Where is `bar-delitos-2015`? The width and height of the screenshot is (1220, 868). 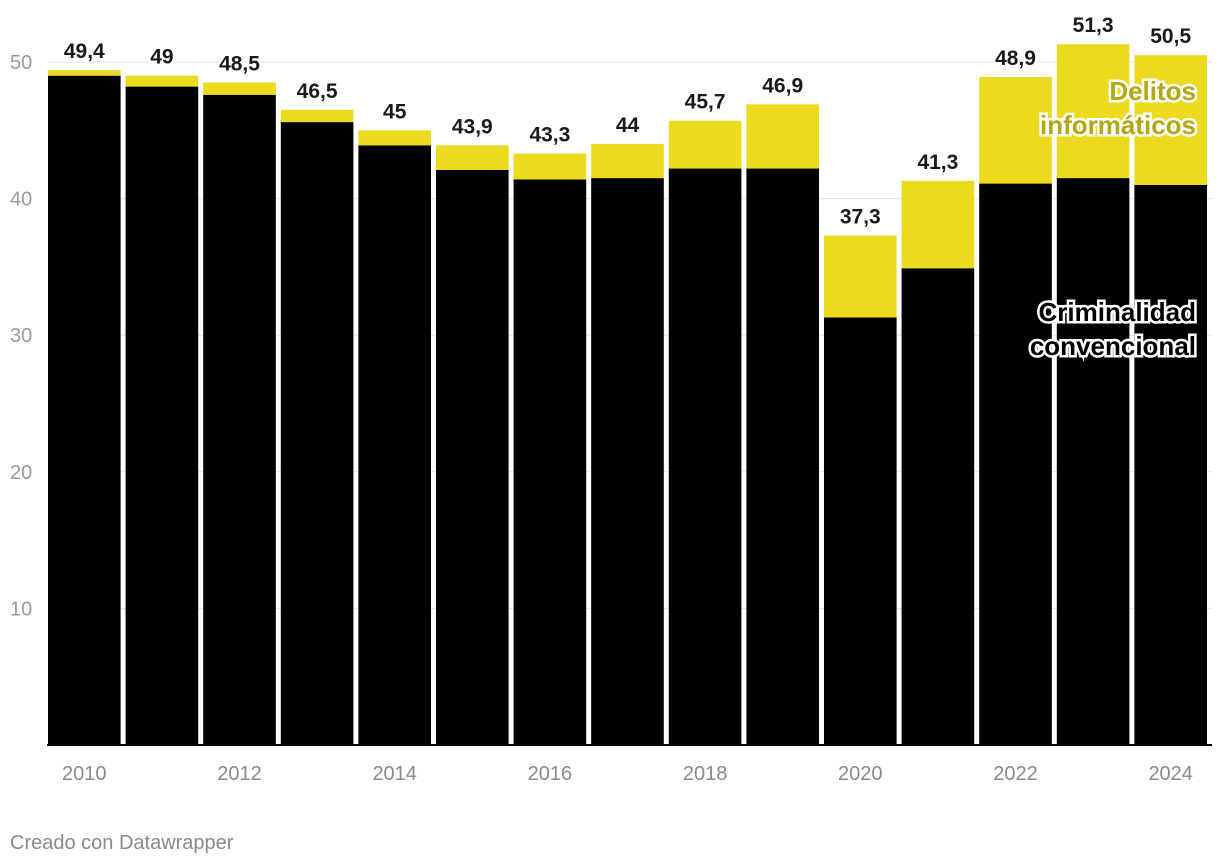 bar-delitos-2015 is located at coordinates (472, 157).